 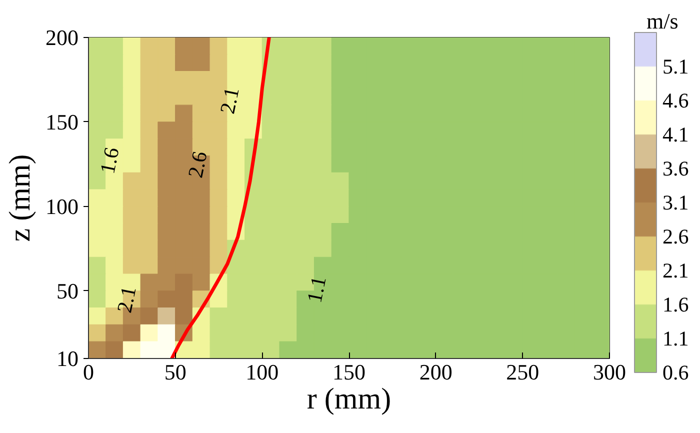 I want to click on color-bar-label: 2.1, so click(x=675, y=270).